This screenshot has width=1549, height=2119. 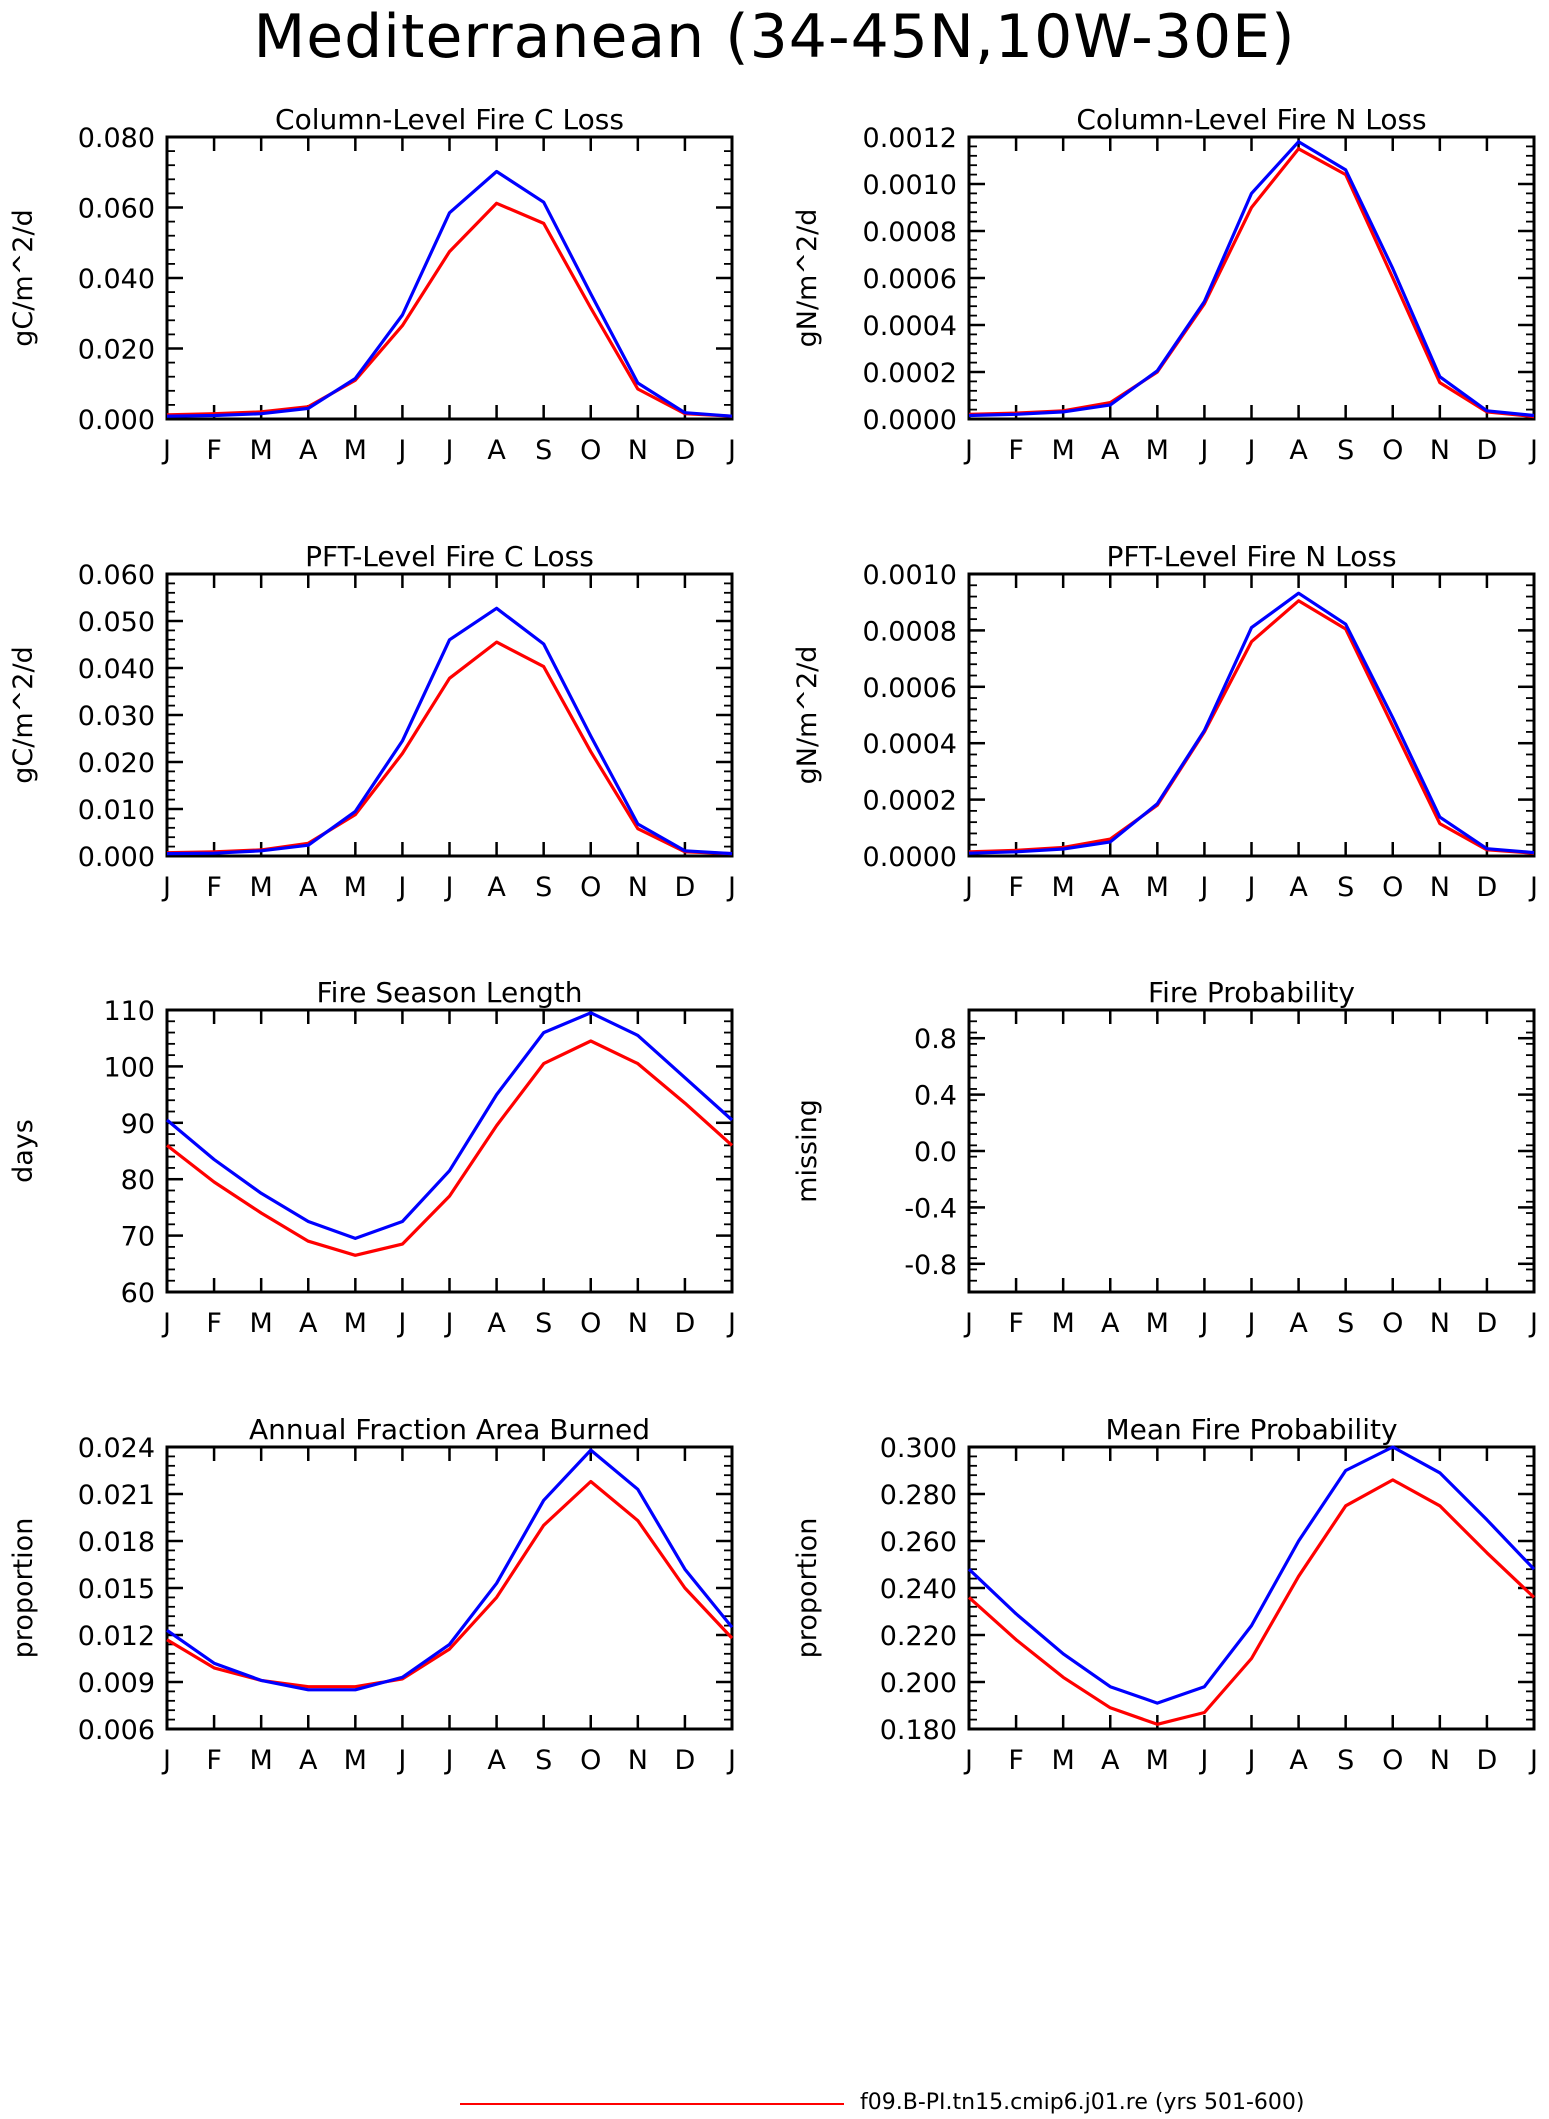 I want to click on panel-title: Column-Level Fire N Loss, so click(x=1251, y=119).